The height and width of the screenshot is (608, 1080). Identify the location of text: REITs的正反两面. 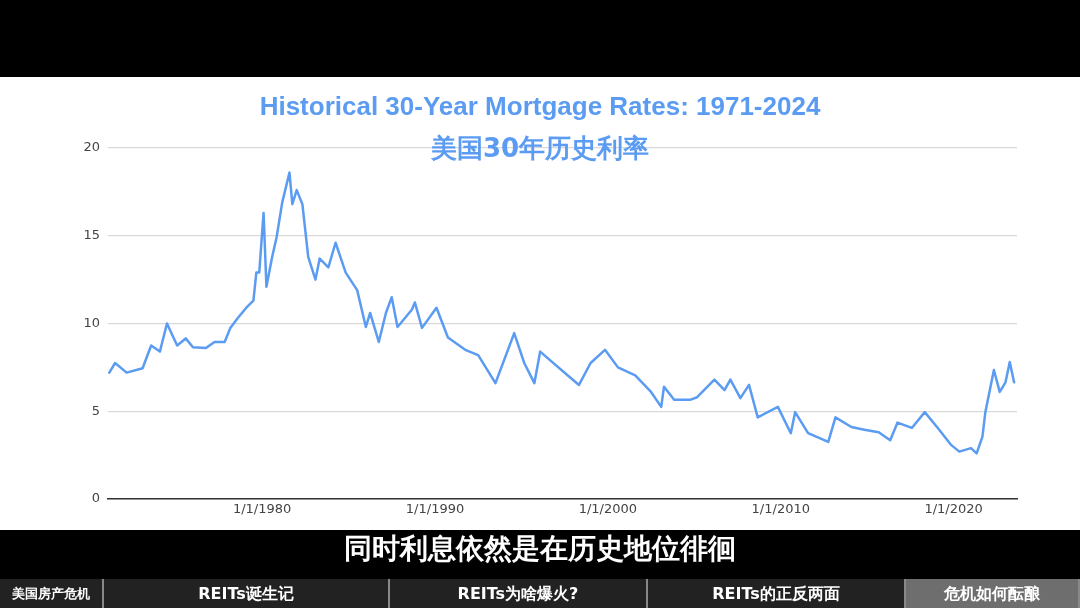
(777, 593).